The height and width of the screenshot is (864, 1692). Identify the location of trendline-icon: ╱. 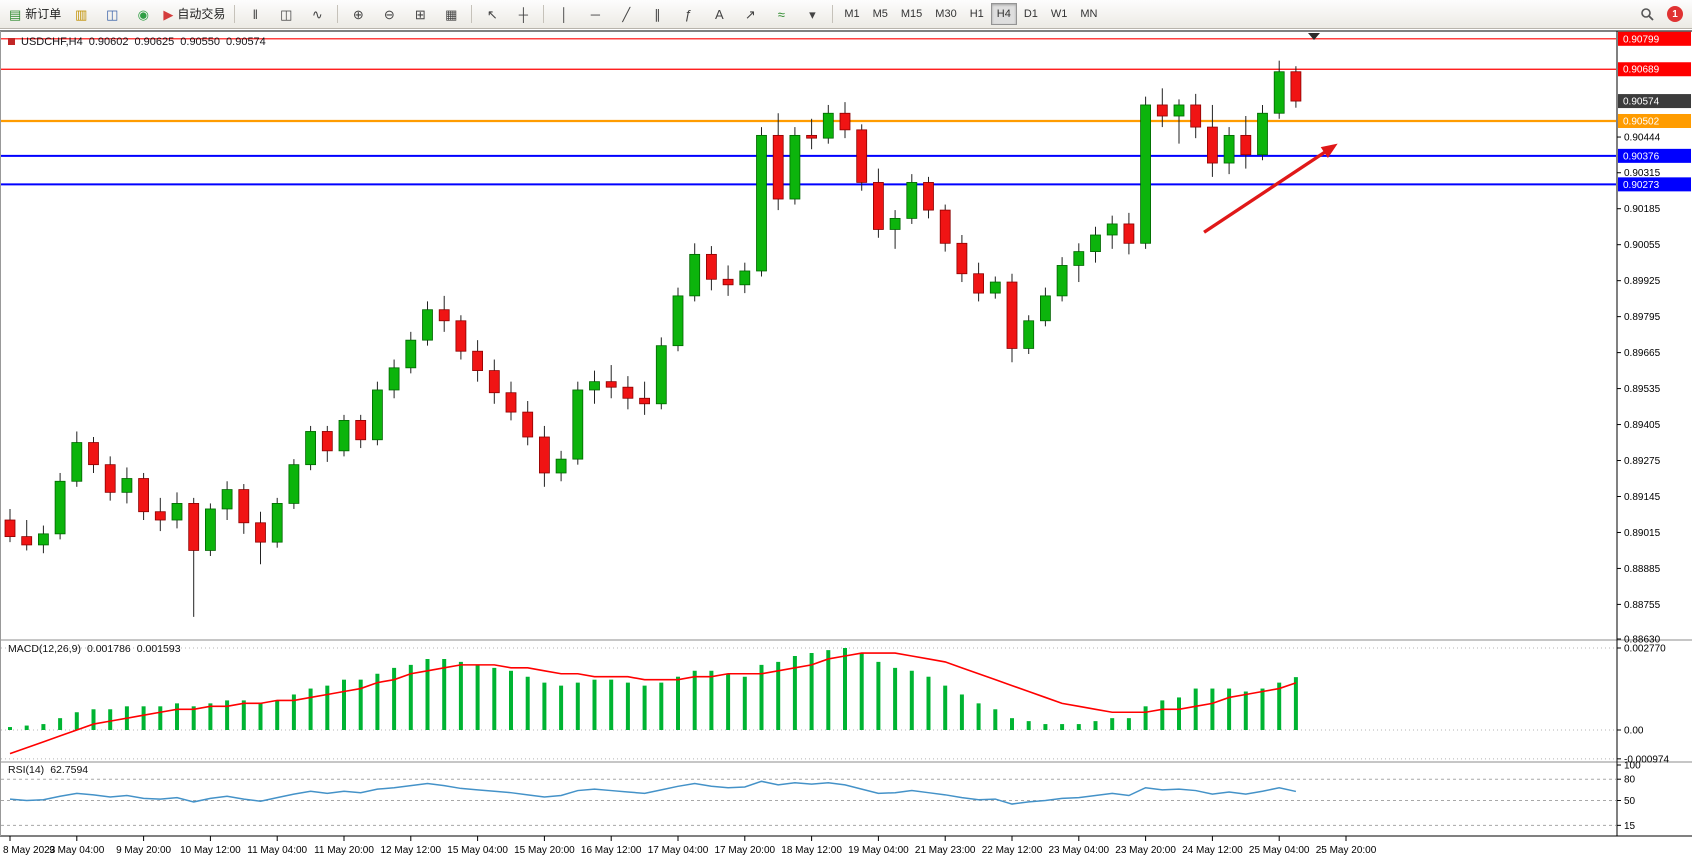
(626, 14).